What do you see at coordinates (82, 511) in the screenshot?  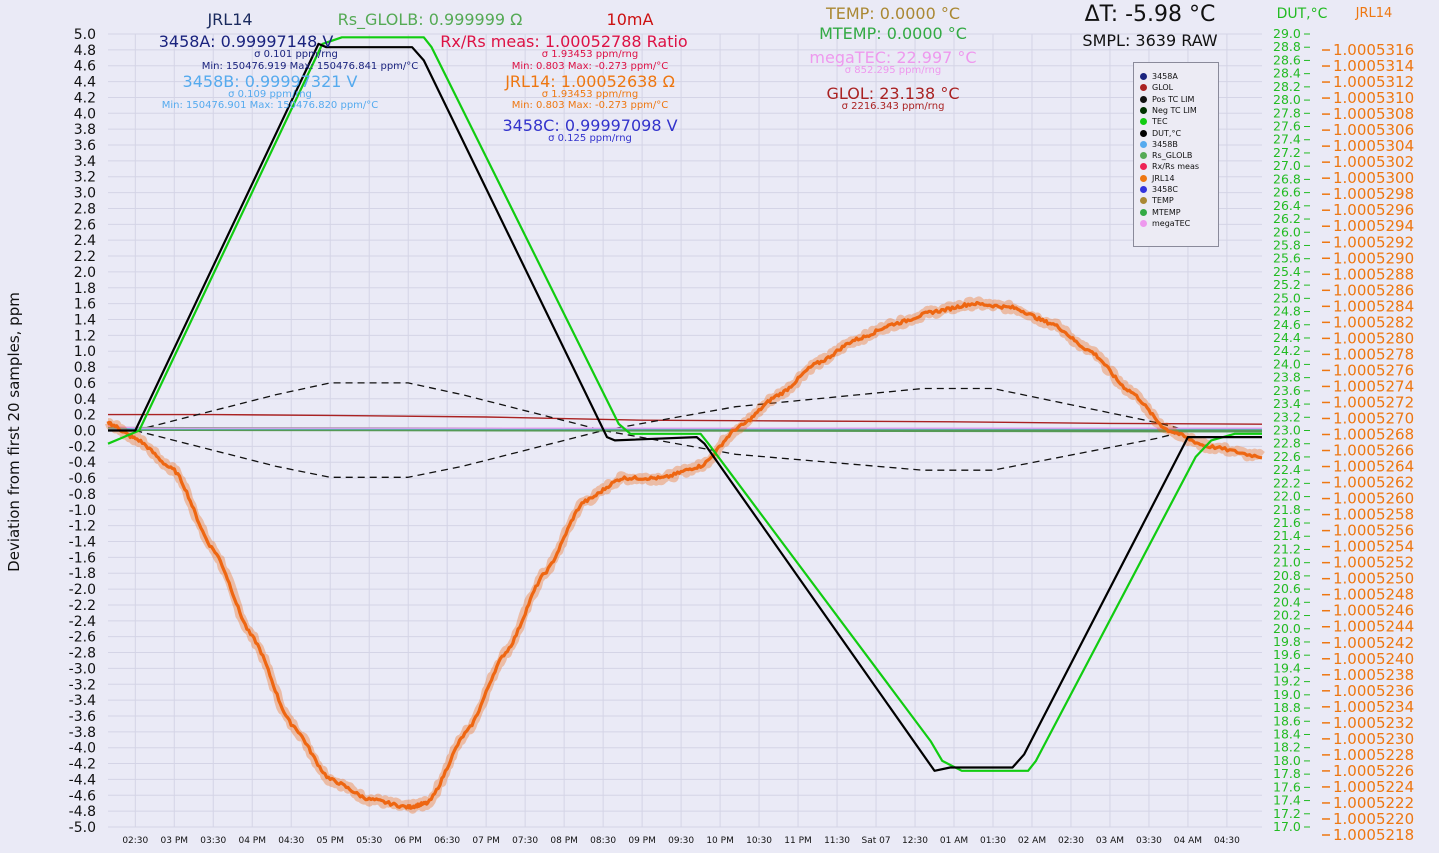 I see `y-tick-label: -1.0` at bounding box center [82, 511].